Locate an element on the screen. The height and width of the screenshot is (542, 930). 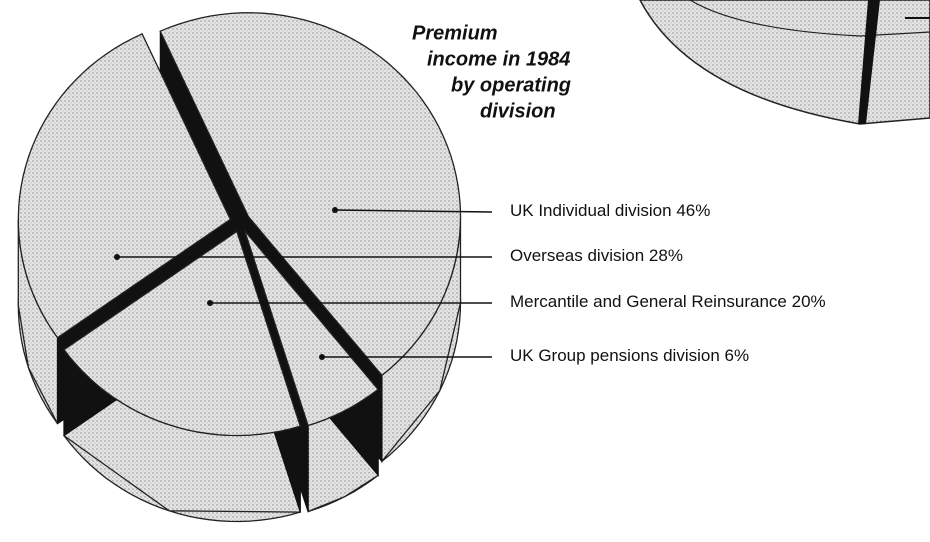
category-label: UK Individual division is located at coordinates (591, 210).